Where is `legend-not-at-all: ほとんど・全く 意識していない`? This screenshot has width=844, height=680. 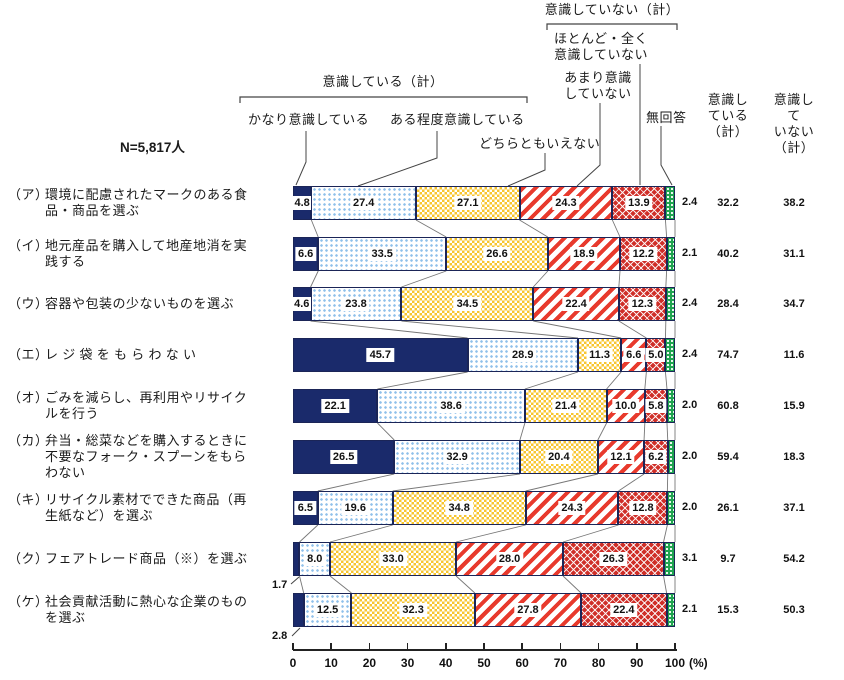
legend-not-at-all: ほとんど・全く 意識していない is located at coordinates (601, 46).